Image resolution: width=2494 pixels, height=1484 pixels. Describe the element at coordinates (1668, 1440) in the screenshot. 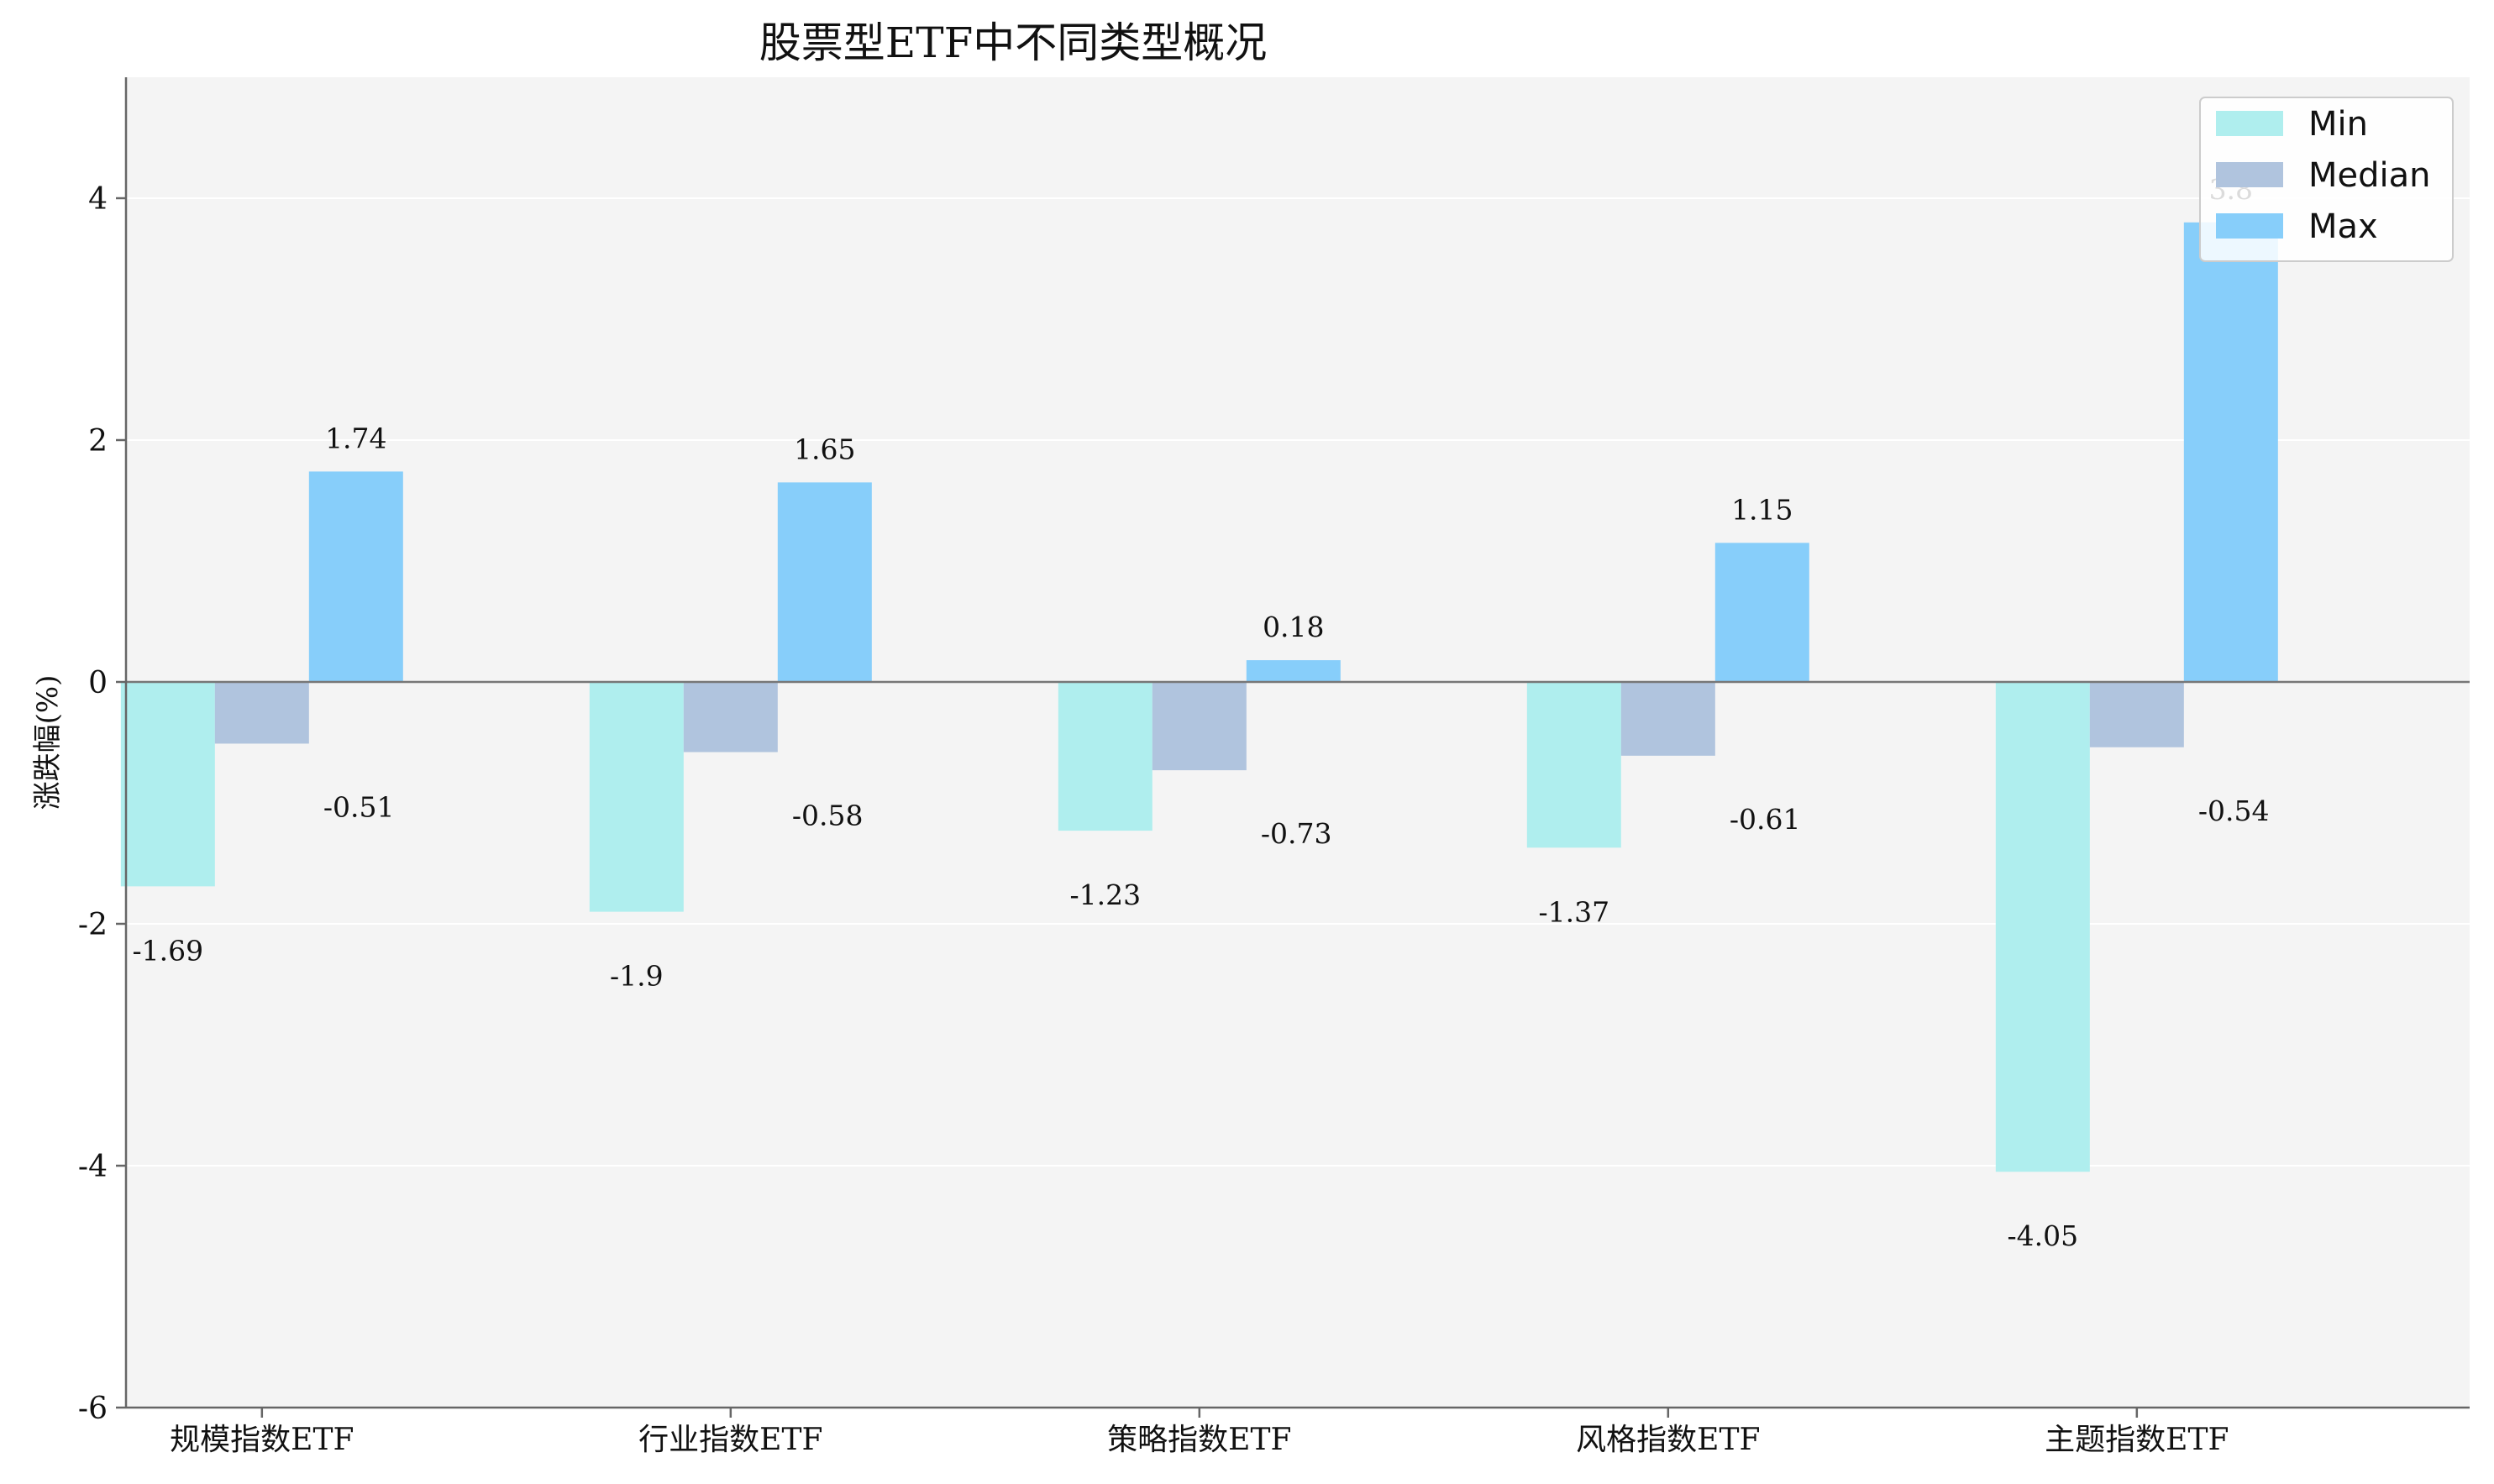

I see `x-tick-label: 风格指数ETF` at that location.